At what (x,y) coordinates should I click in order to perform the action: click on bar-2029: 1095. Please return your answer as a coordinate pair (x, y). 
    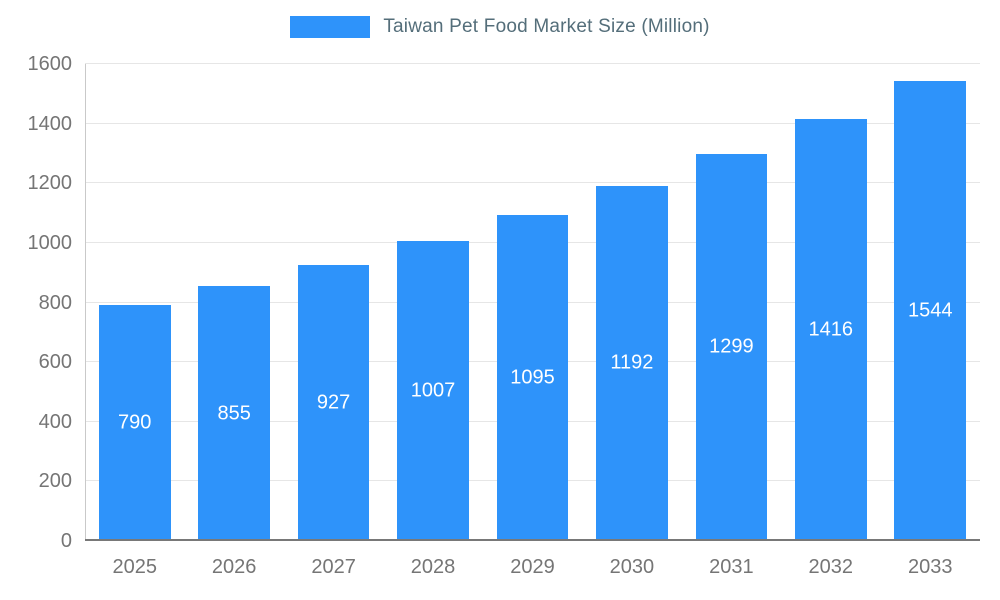
    Looking at the image, I should click on (532, 377).